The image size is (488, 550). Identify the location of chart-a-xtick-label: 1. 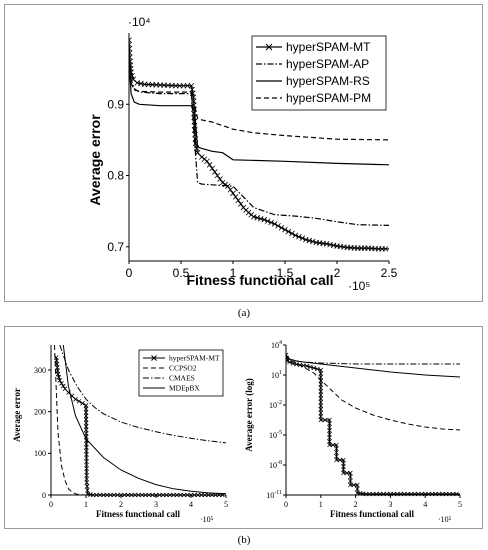
(233, 273).